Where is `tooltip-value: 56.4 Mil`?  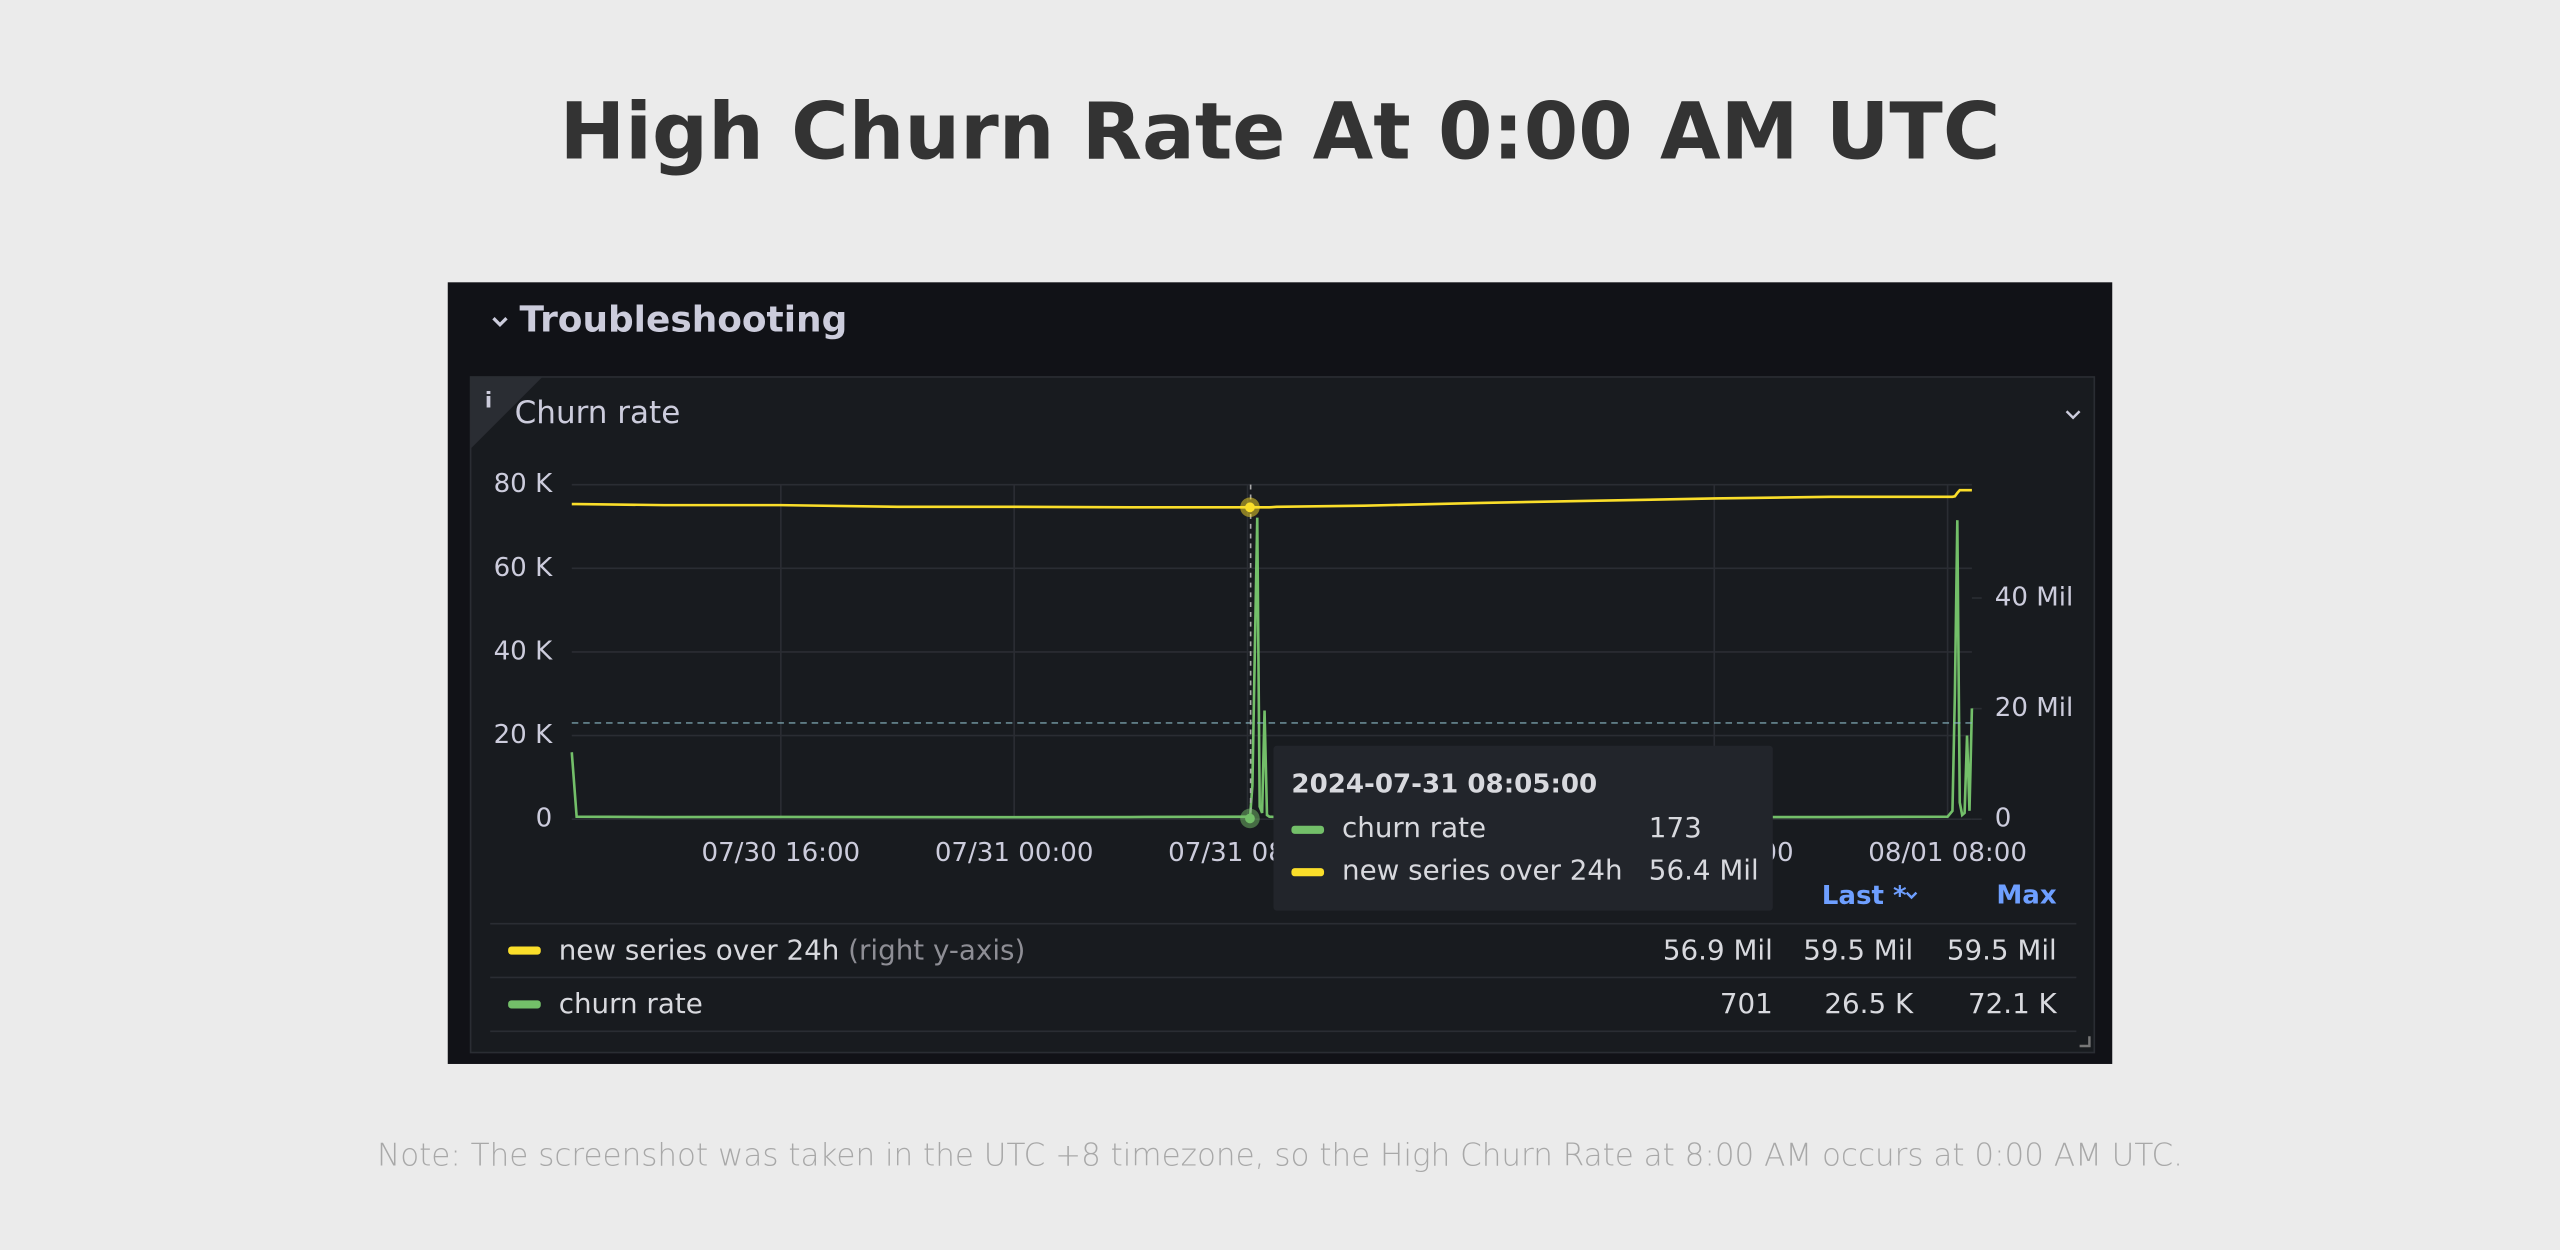
tooltip-value: 56.4 Mil is located at coordinates (1704, 869).